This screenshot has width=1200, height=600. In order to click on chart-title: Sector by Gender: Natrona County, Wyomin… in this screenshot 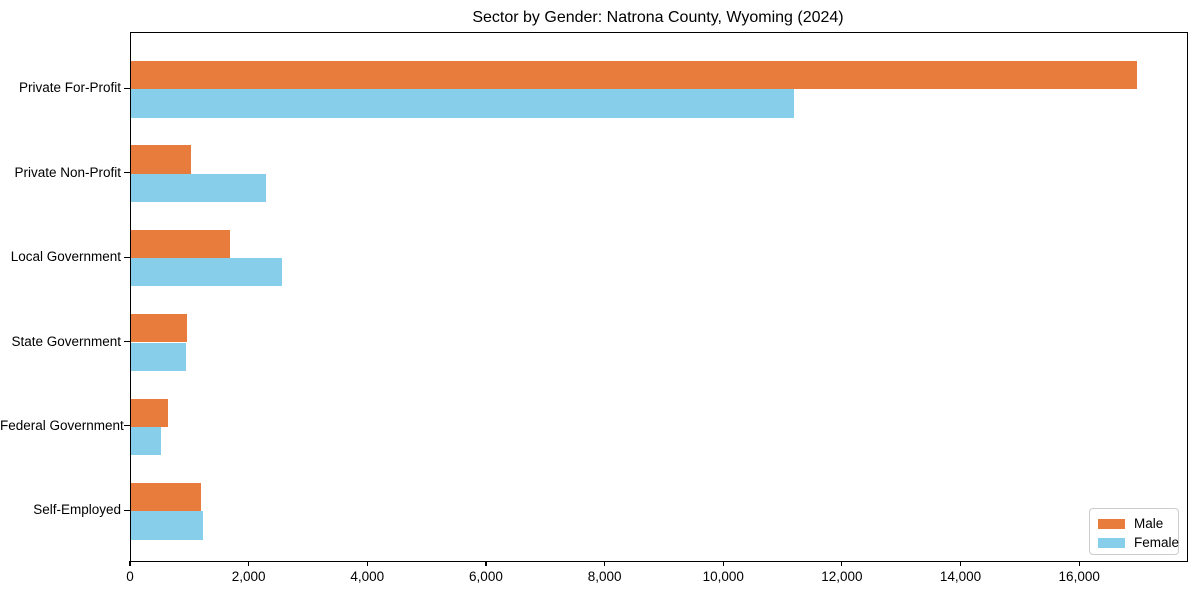, I will do `click(658, 17)`.